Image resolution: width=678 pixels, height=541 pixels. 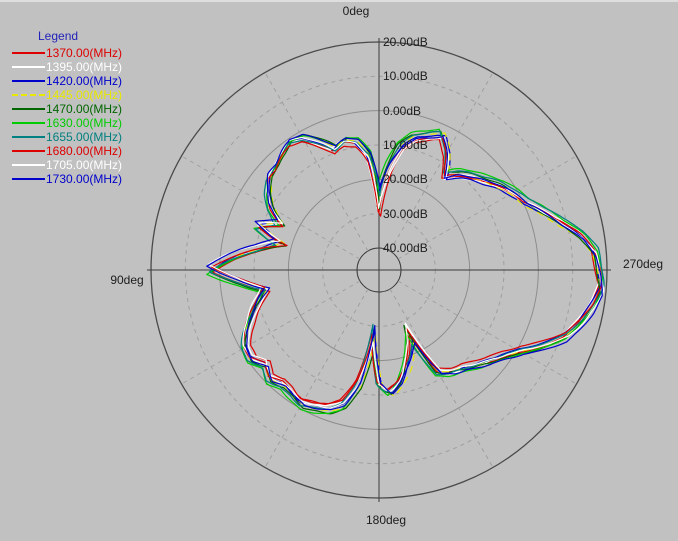 I want to click on legend-item: 1420.00(MHz), so click(x=87, y=81).